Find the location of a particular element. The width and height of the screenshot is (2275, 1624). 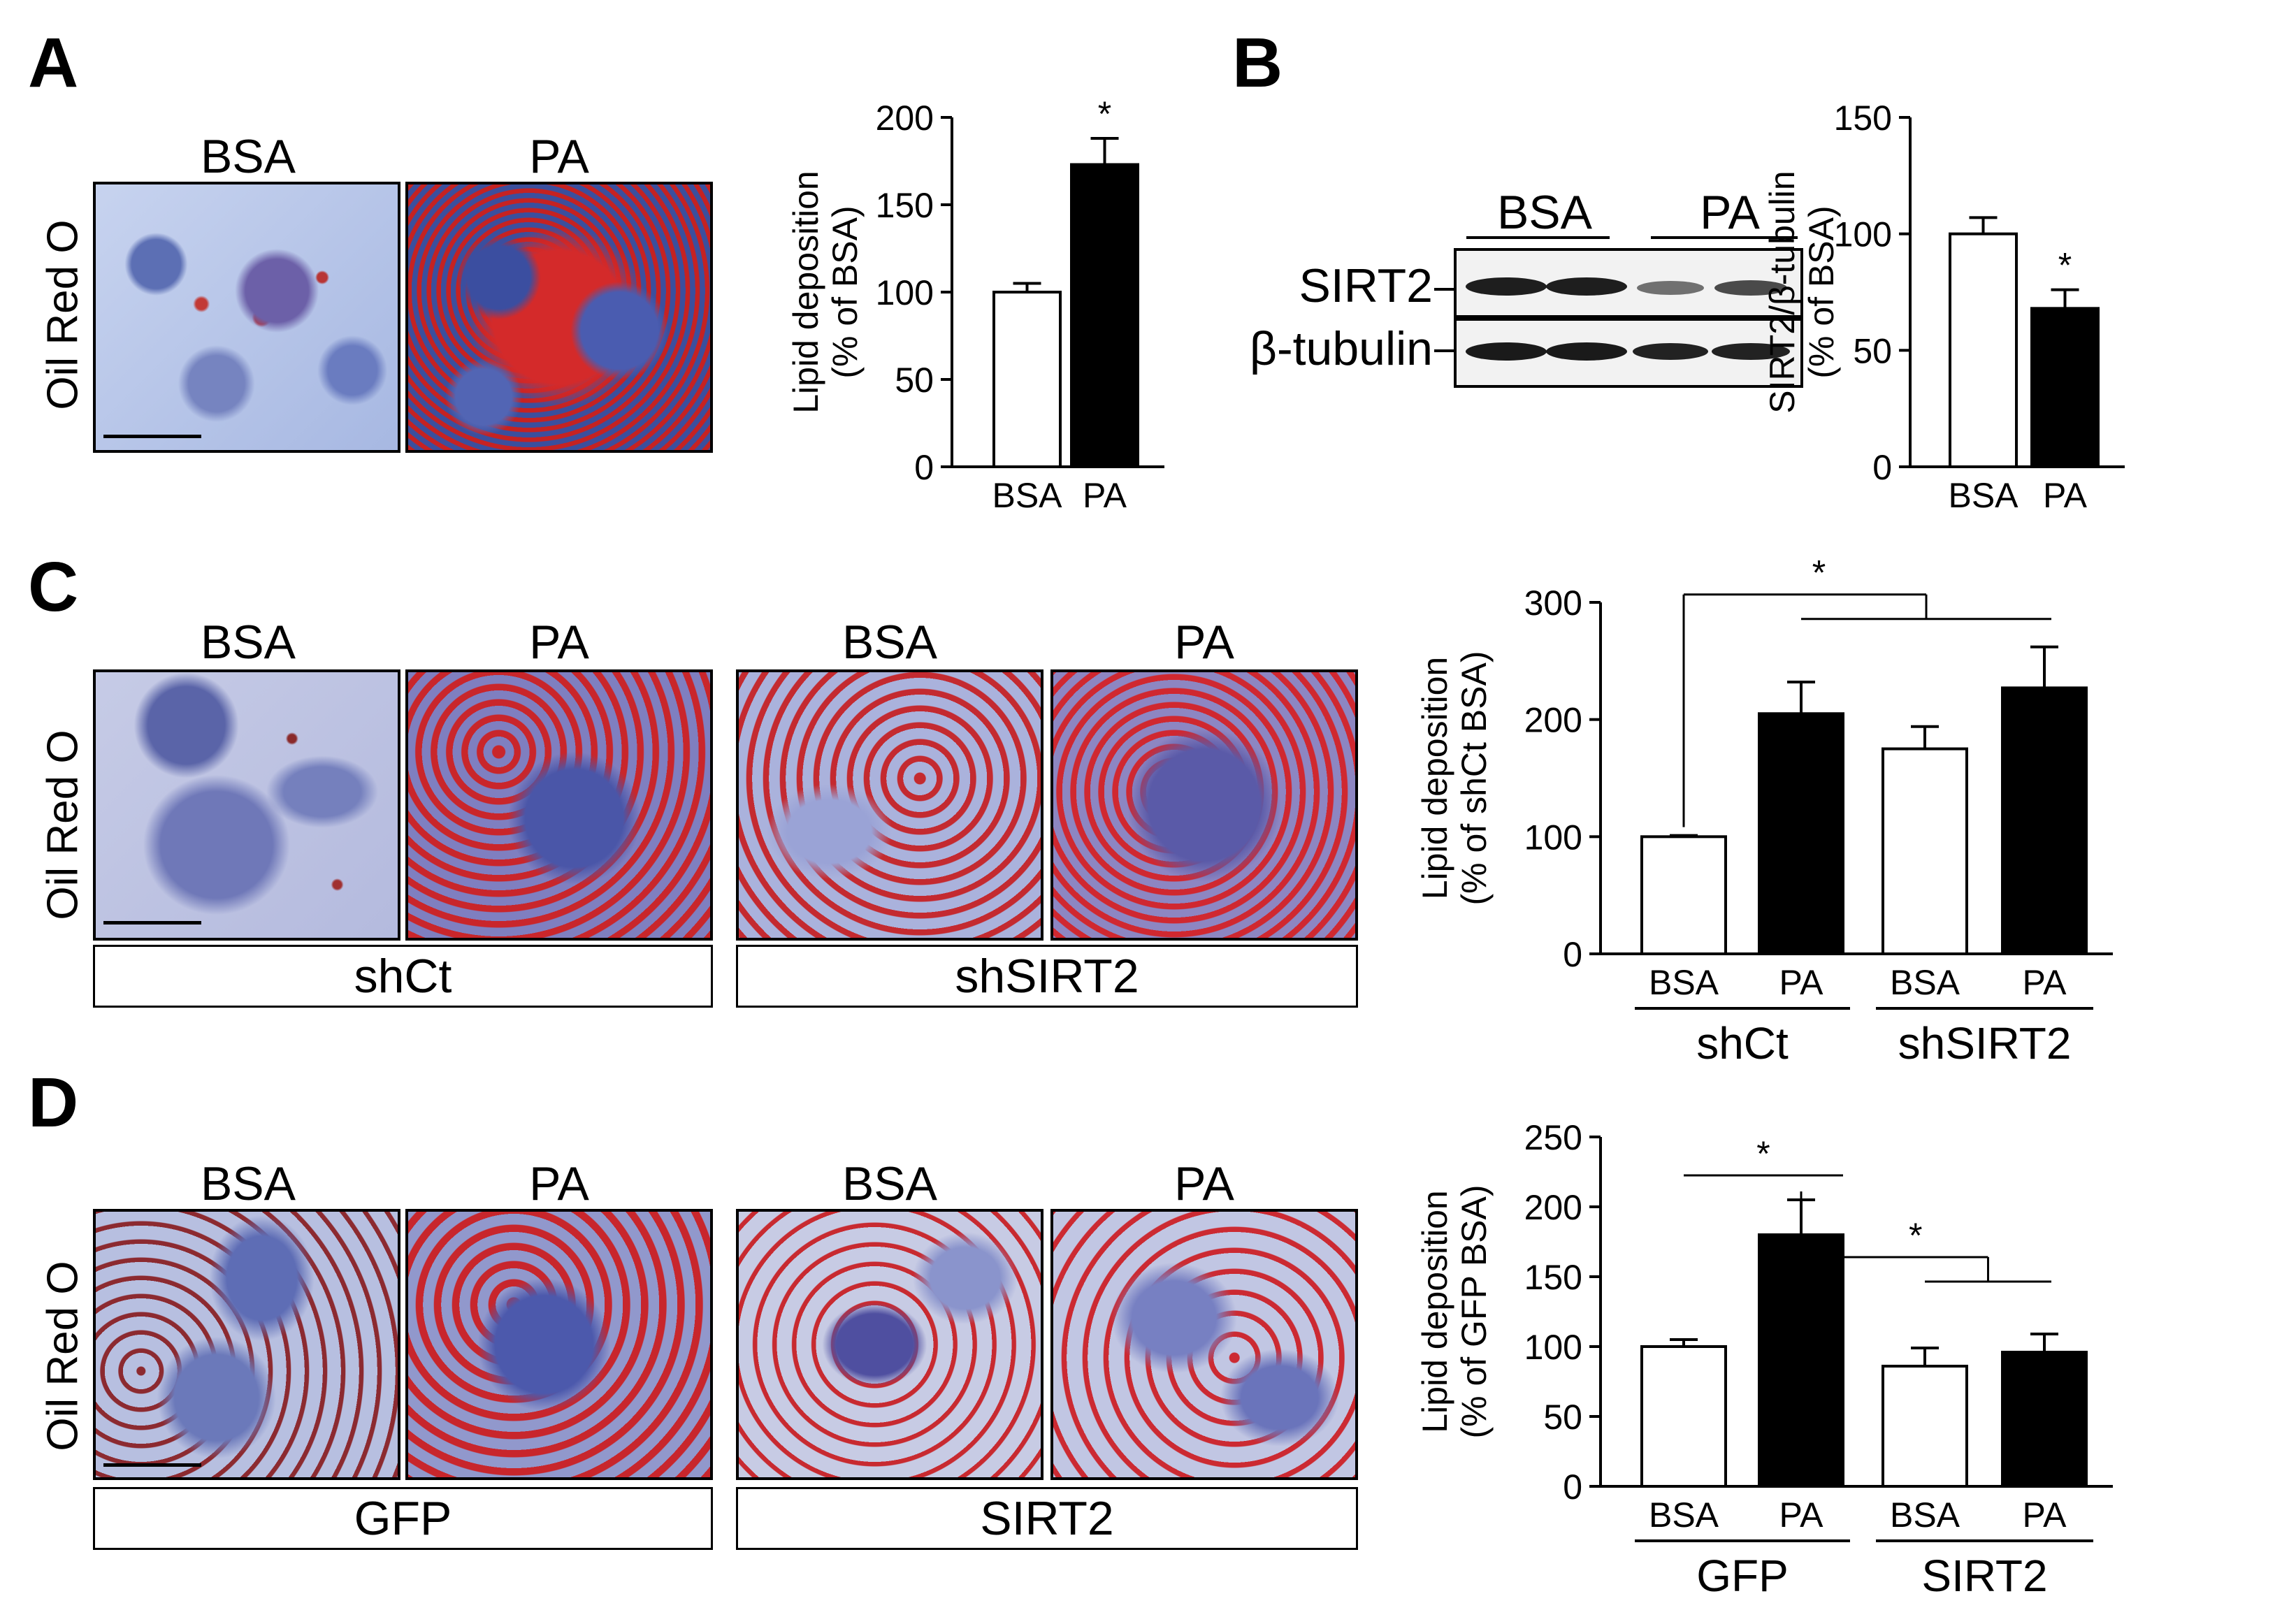

micrograph-a-bsa is located at coordinates (246, 318).